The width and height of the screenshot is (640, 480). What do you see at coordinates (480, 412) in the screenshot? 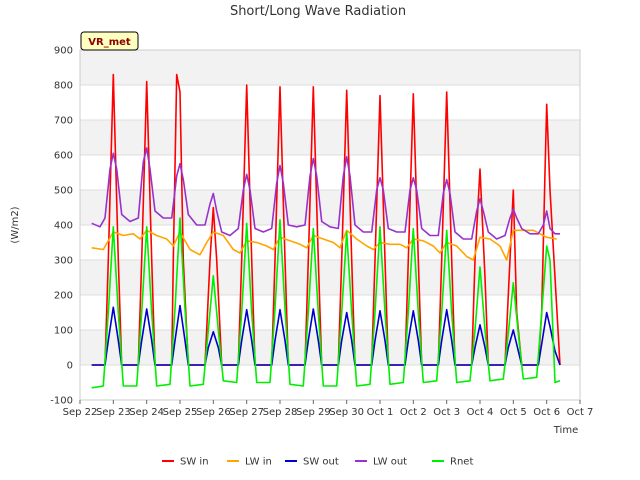
I see `x-tick-label: Oct 4` at bounding box center [480, 412].